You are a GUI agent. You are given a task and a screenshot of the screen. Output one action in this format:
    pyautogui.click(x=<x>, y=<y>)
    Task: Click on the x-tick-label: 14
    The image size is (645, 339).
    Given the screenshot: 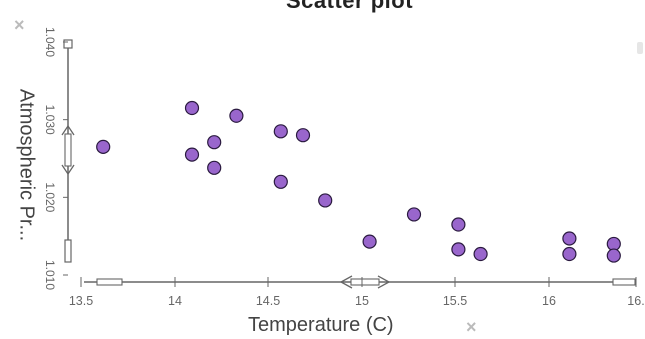 What is the action you would take?
    pyautogui.click(x=175, y=301)
    